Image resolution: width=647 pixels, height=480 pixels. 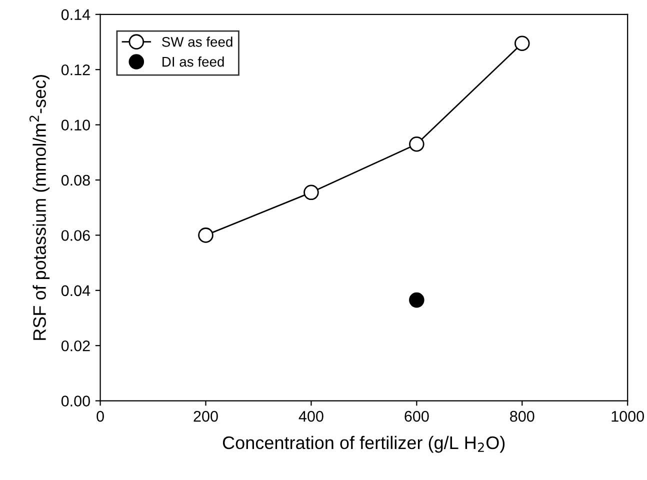 What do you see at coordinates (75, 290) in the screenshot?
I see `y-tick-label: 0.04` at bounding box center [75, 290].